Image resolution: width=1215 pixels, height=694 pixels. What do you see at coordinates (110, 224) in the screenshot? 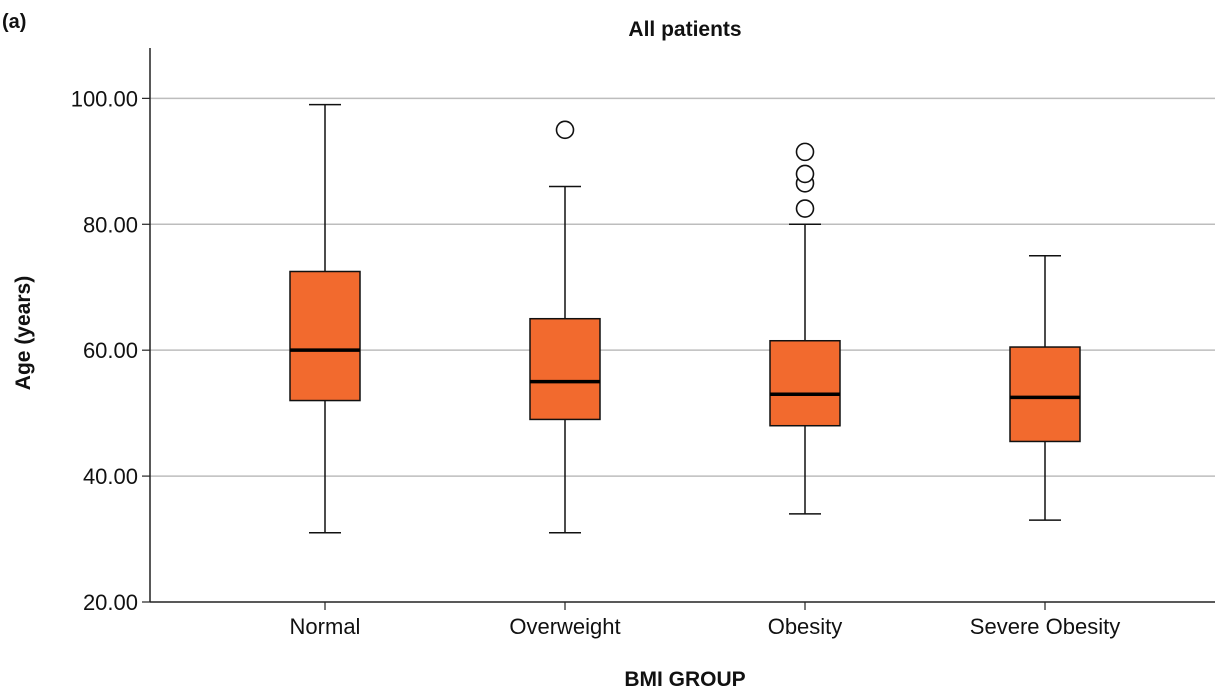
I see `y-tick-label: 80.00` at bounding box center [110, 224].